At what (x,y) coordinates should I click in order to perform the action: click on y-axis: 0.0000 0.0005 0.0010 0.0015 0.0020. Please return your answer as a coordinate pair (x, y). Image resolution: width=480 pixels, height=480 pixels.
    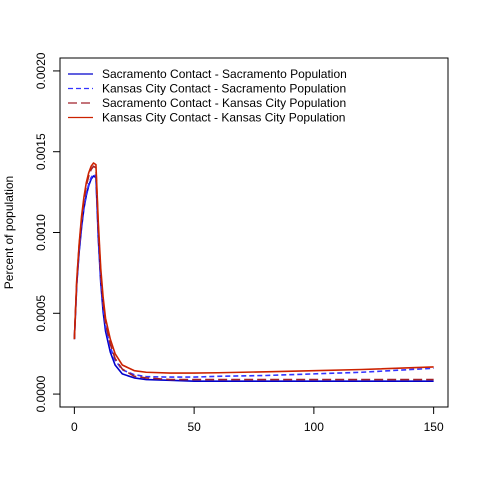
    Looking at the image, I should click on (47, 232).